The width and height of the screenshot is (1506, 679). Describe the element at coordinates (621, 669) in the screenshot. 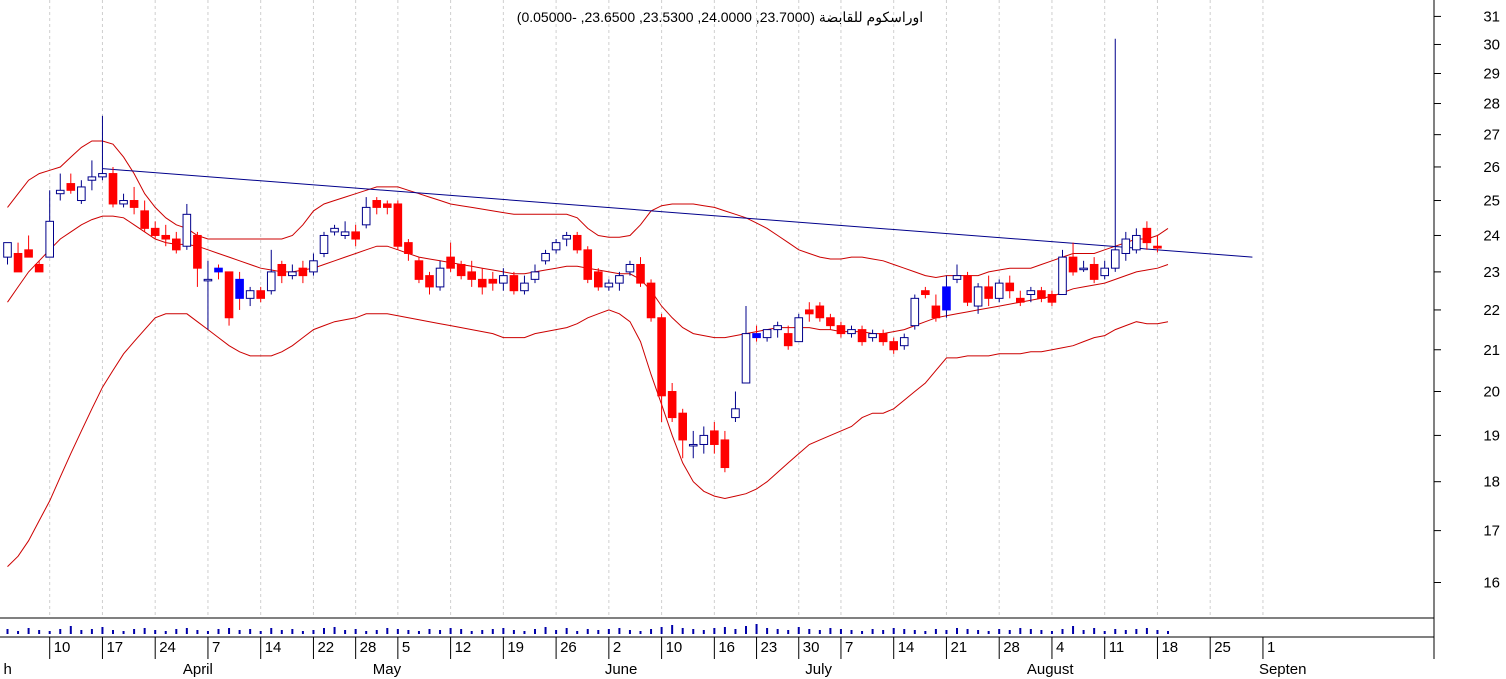

I see `x-month-label: June` at that location.